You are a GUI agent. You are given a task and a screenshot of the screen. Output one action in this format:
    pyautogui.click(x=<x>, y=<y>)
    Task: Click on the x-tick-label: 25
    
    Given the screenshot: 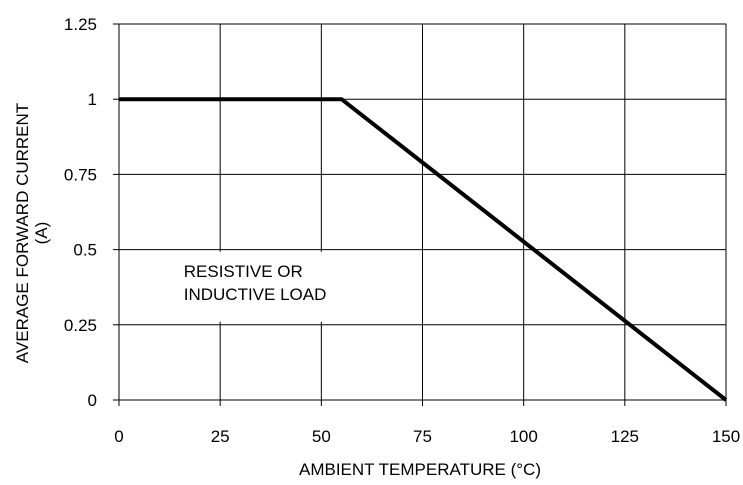 What is the action you would take?
    pyautogui.click(x=220, y=436)
    